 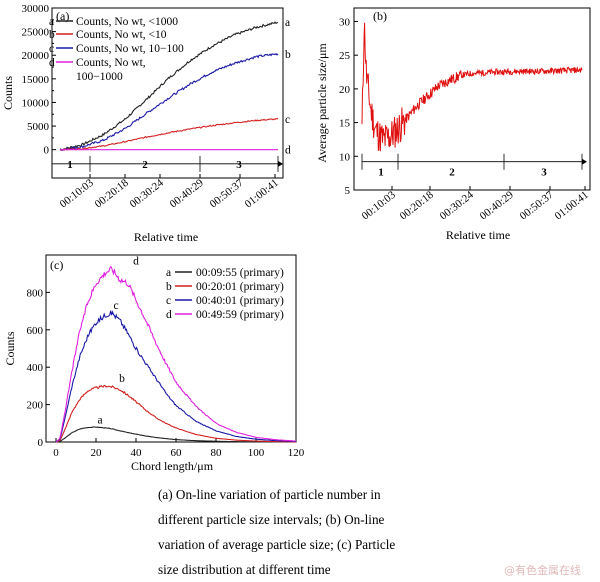 I want to click on panel-c-peak-label-b: b, so click(x=122, y=379).